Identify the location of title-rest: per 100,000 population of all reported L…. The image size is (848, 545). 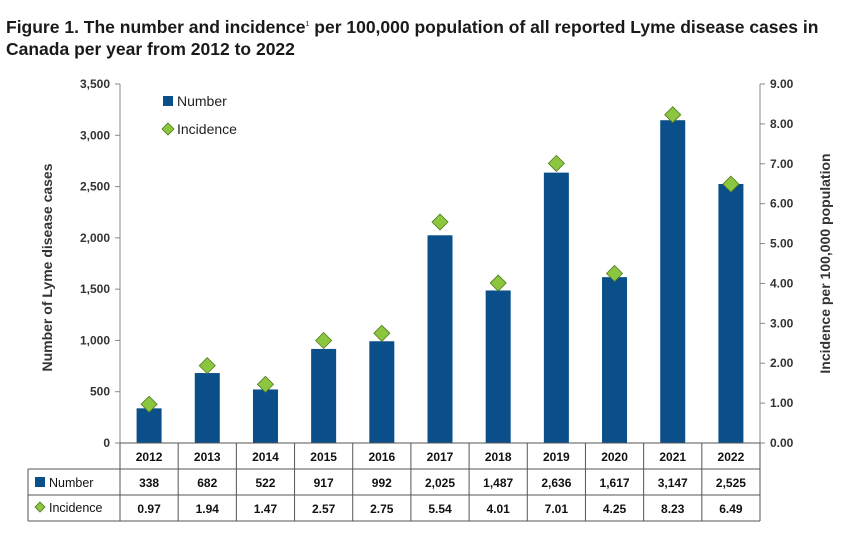
(412, 37).